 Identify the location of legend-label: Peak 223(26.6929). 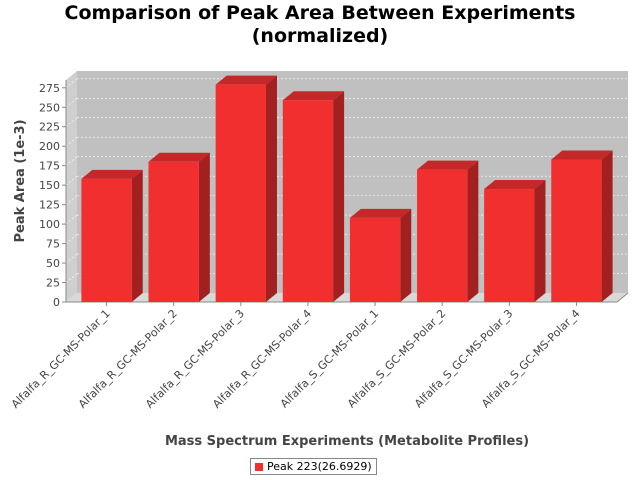
(319, 466).